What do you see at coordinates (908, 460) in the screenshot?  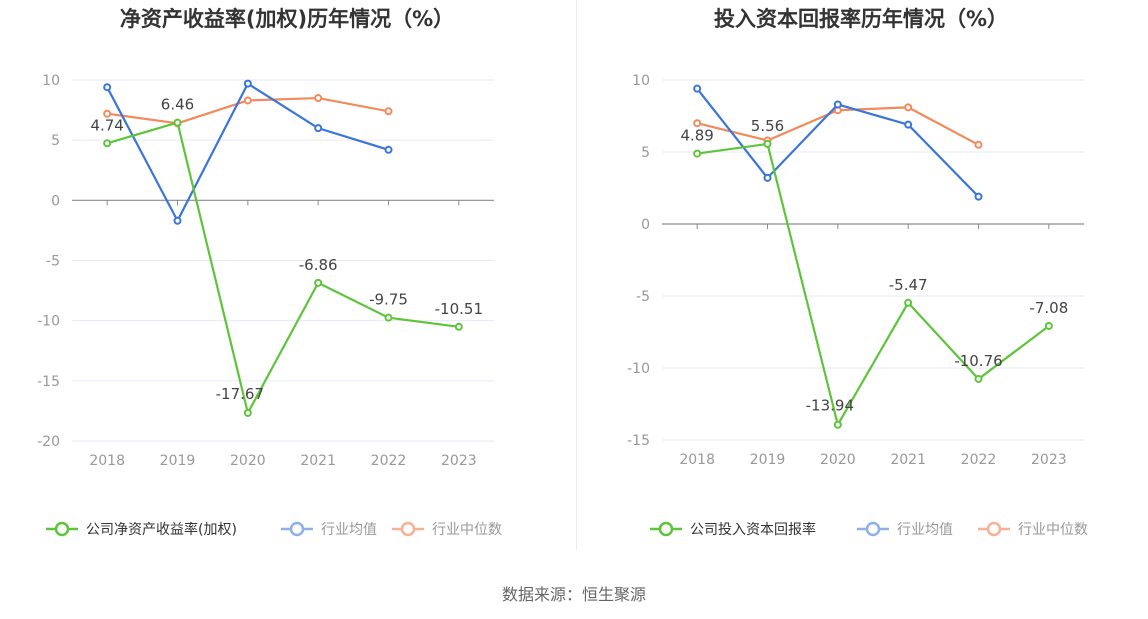 I see `roic-x-tick-label: 2021` at bounding box center [908, 460].